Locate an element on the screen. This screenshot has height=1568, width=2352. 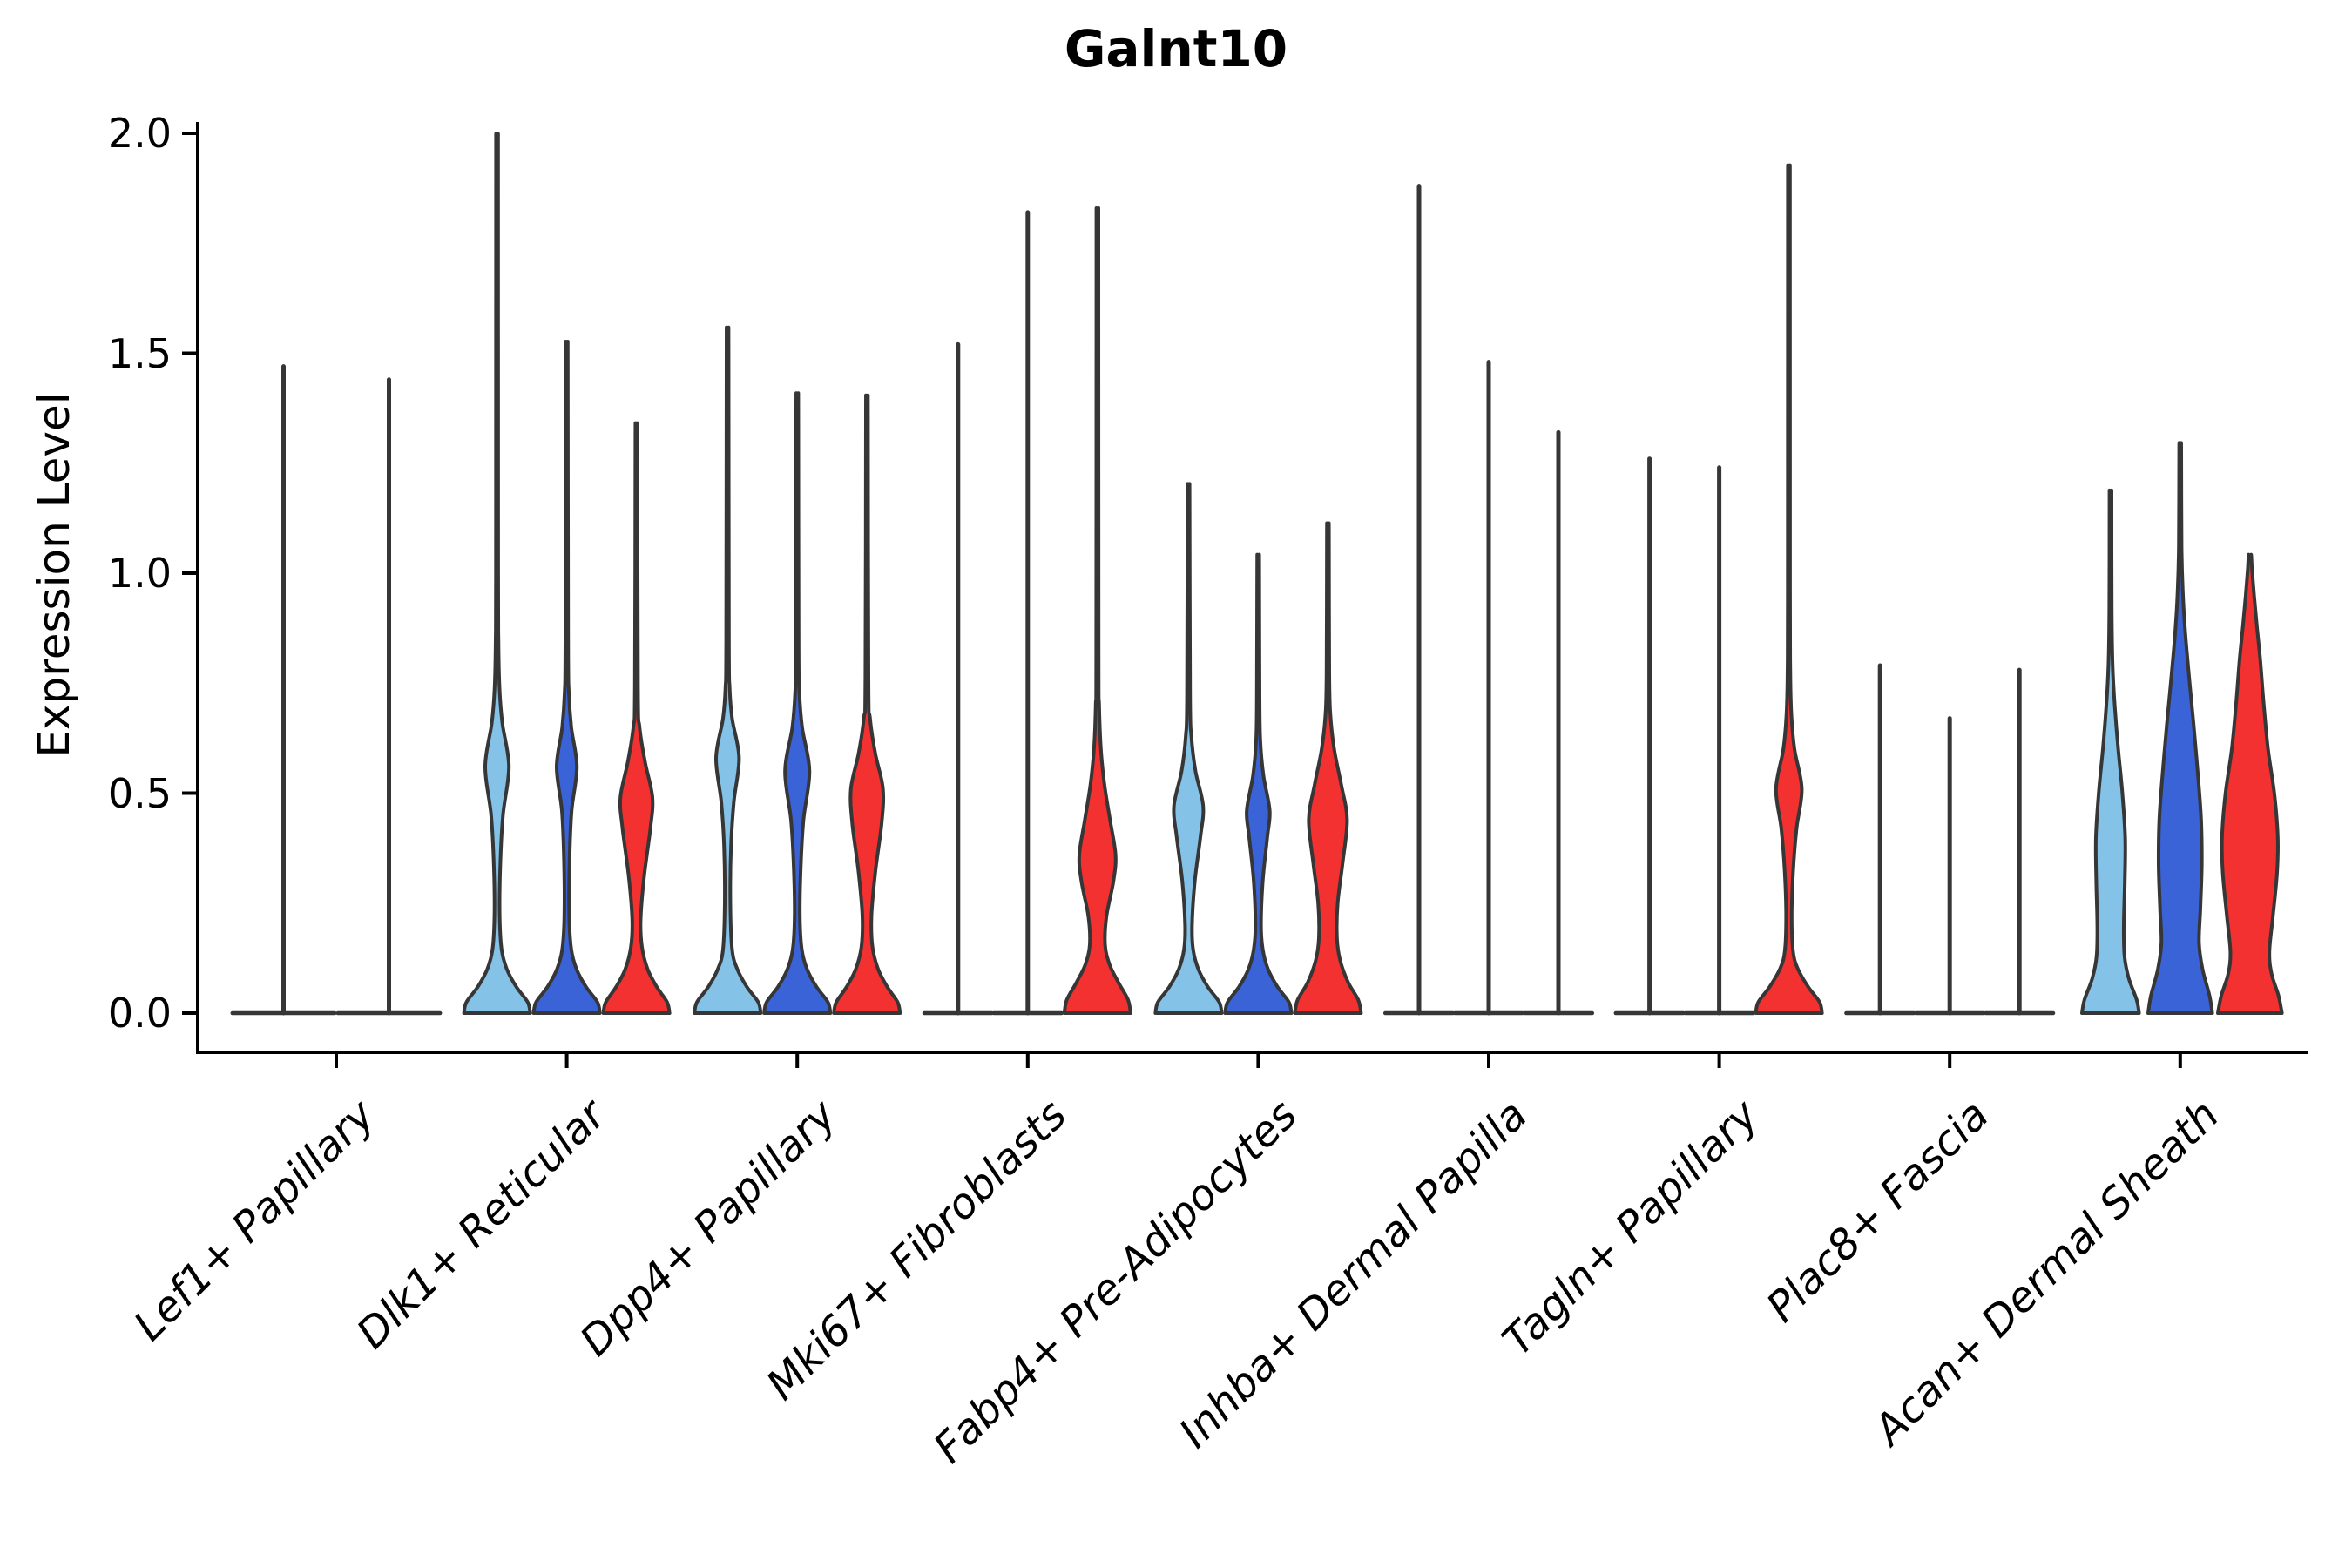
y-tick-label: 1.0 is located at coordinates (139, 574).